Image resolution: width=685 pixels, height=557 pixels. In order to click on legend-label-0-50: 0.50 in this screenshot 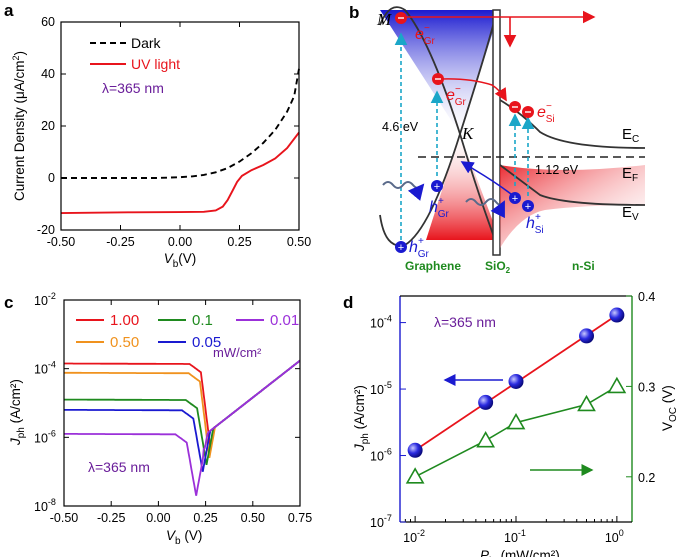, I will do `click(124, 342)`.